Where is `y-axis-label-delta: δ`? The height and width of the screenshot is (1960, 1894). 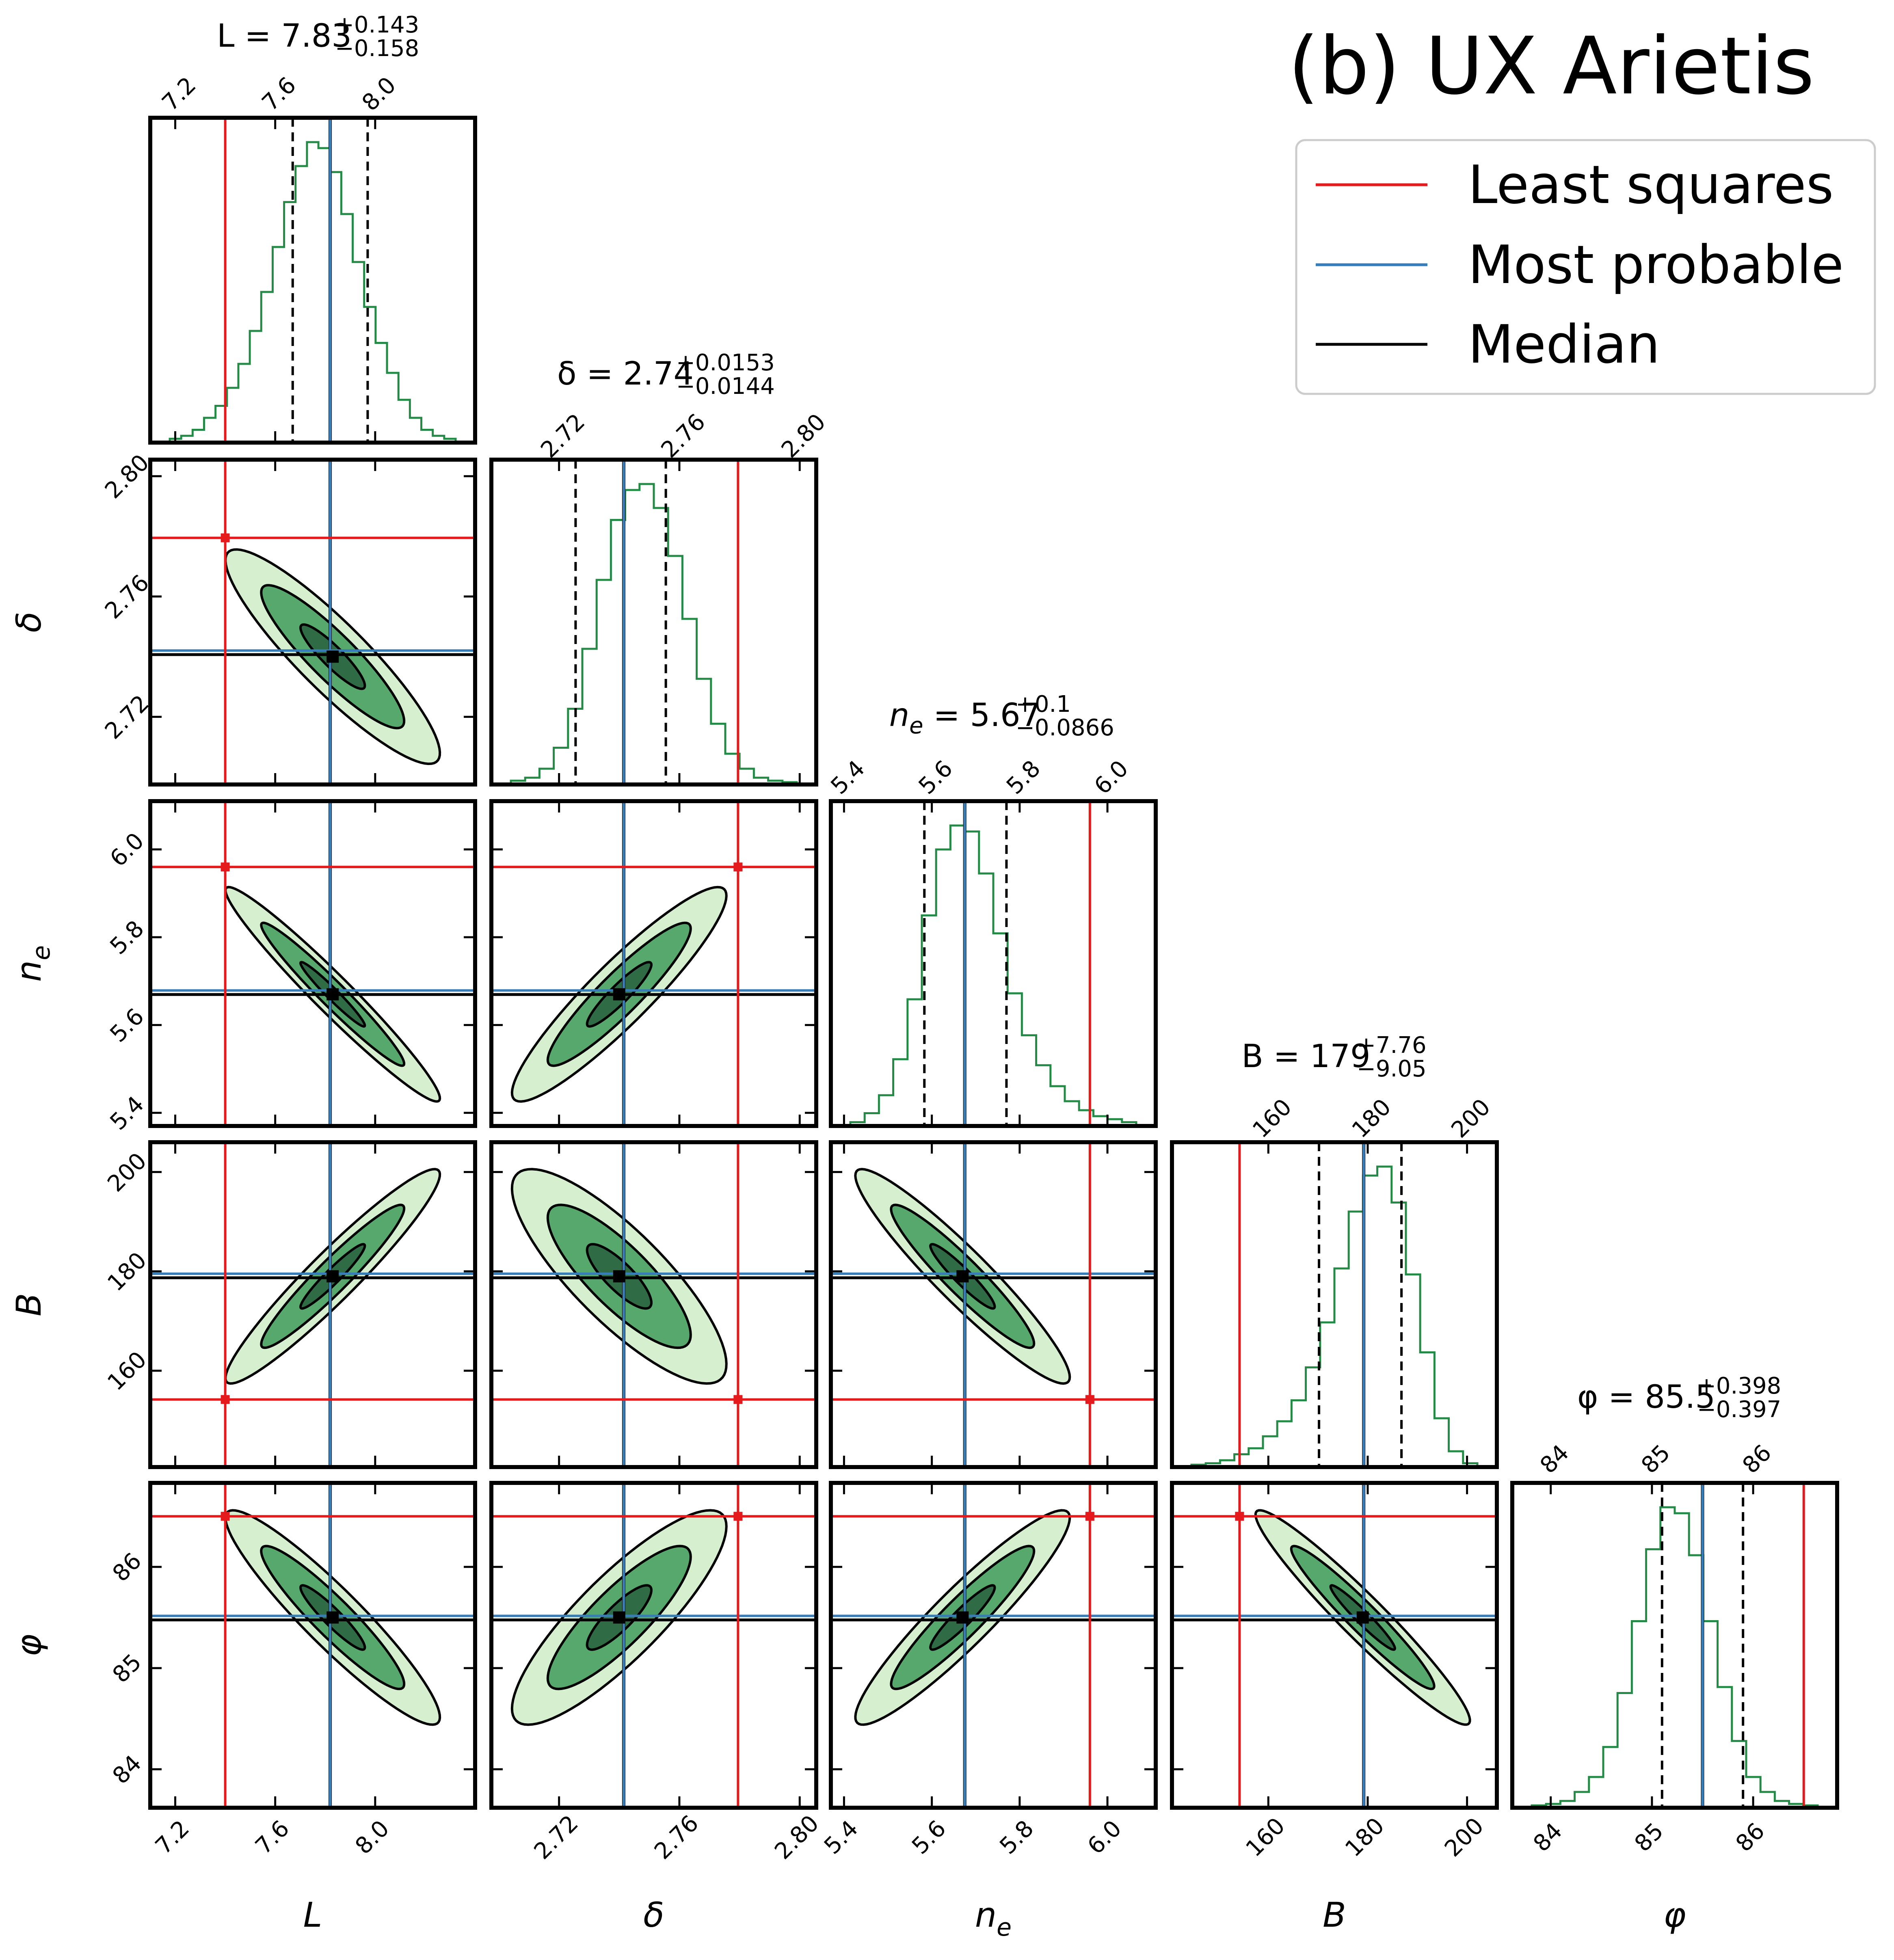
y-axis-label-delta: δ is located at coordinates (29, 622).